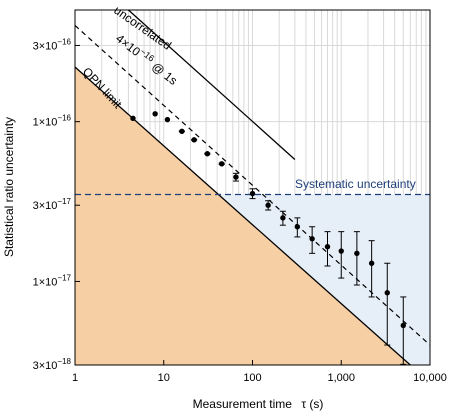 This screenshot has width=450, height=420. I want to click on x-tick-label: 100, so click(252, 378).